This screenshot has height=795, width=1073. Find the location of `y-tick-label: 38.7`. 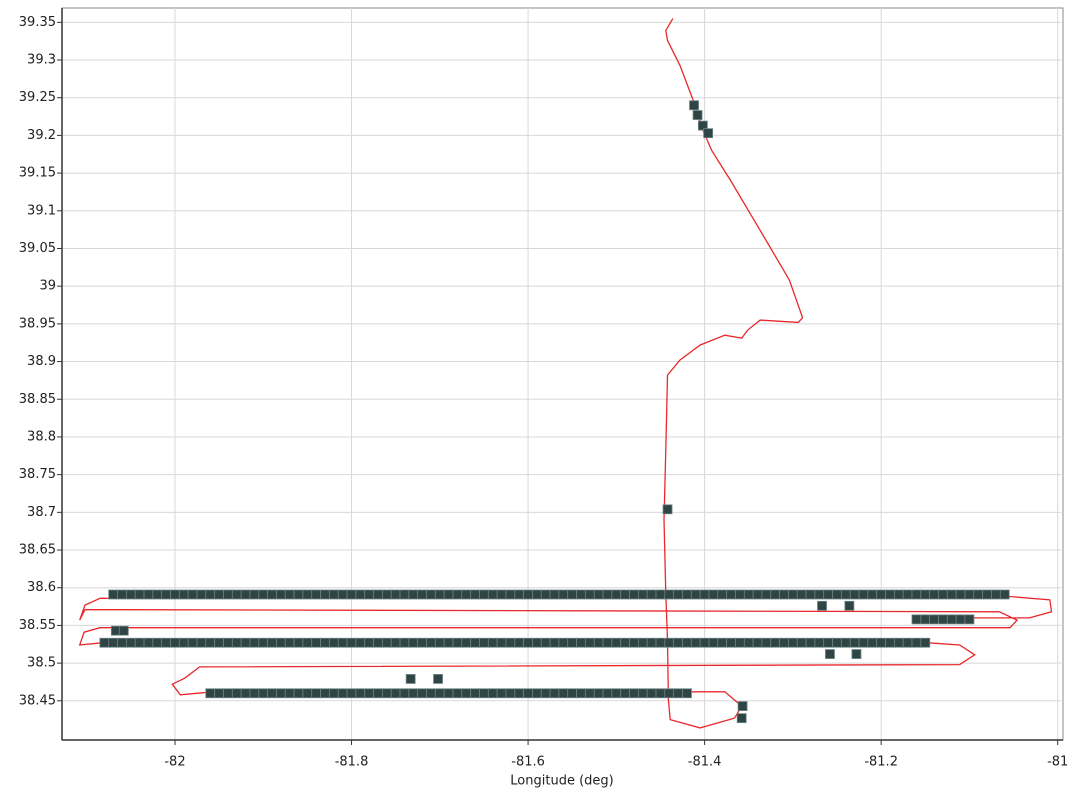

y-tick-label: 38.7 is located at coordinates (41, 512).